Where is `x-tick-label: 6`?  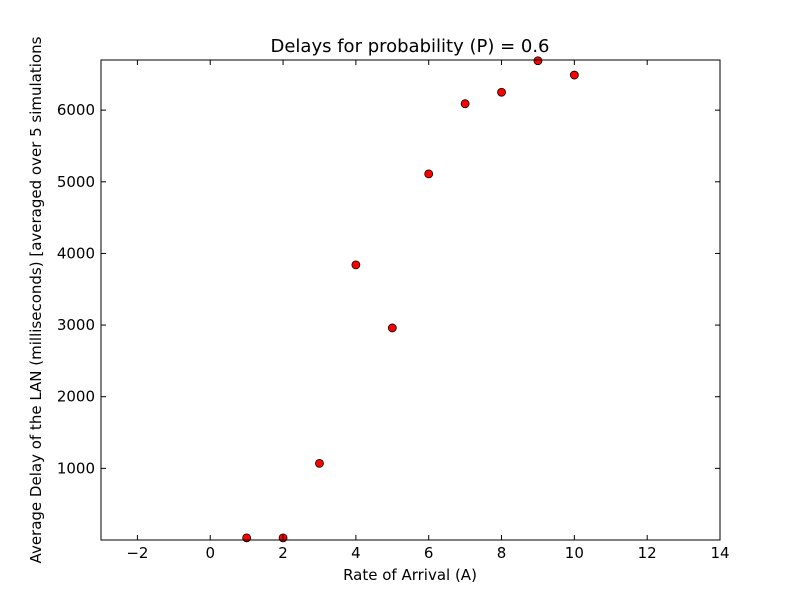
x-tick-label: 6 is located at coordinates (429, 553).